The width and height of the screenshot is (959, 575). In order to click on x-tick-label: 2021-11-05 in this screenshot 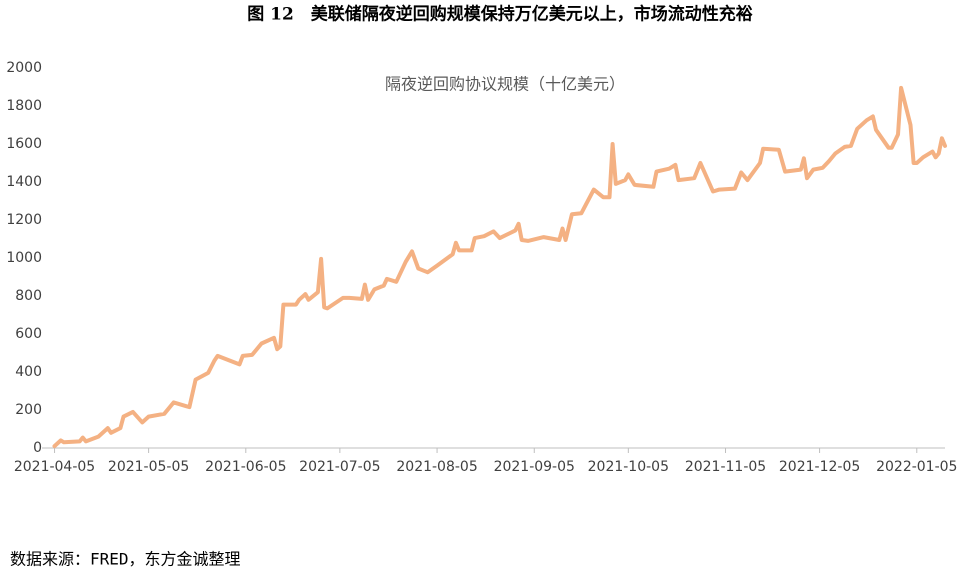, I will do `click(725, 467)`.